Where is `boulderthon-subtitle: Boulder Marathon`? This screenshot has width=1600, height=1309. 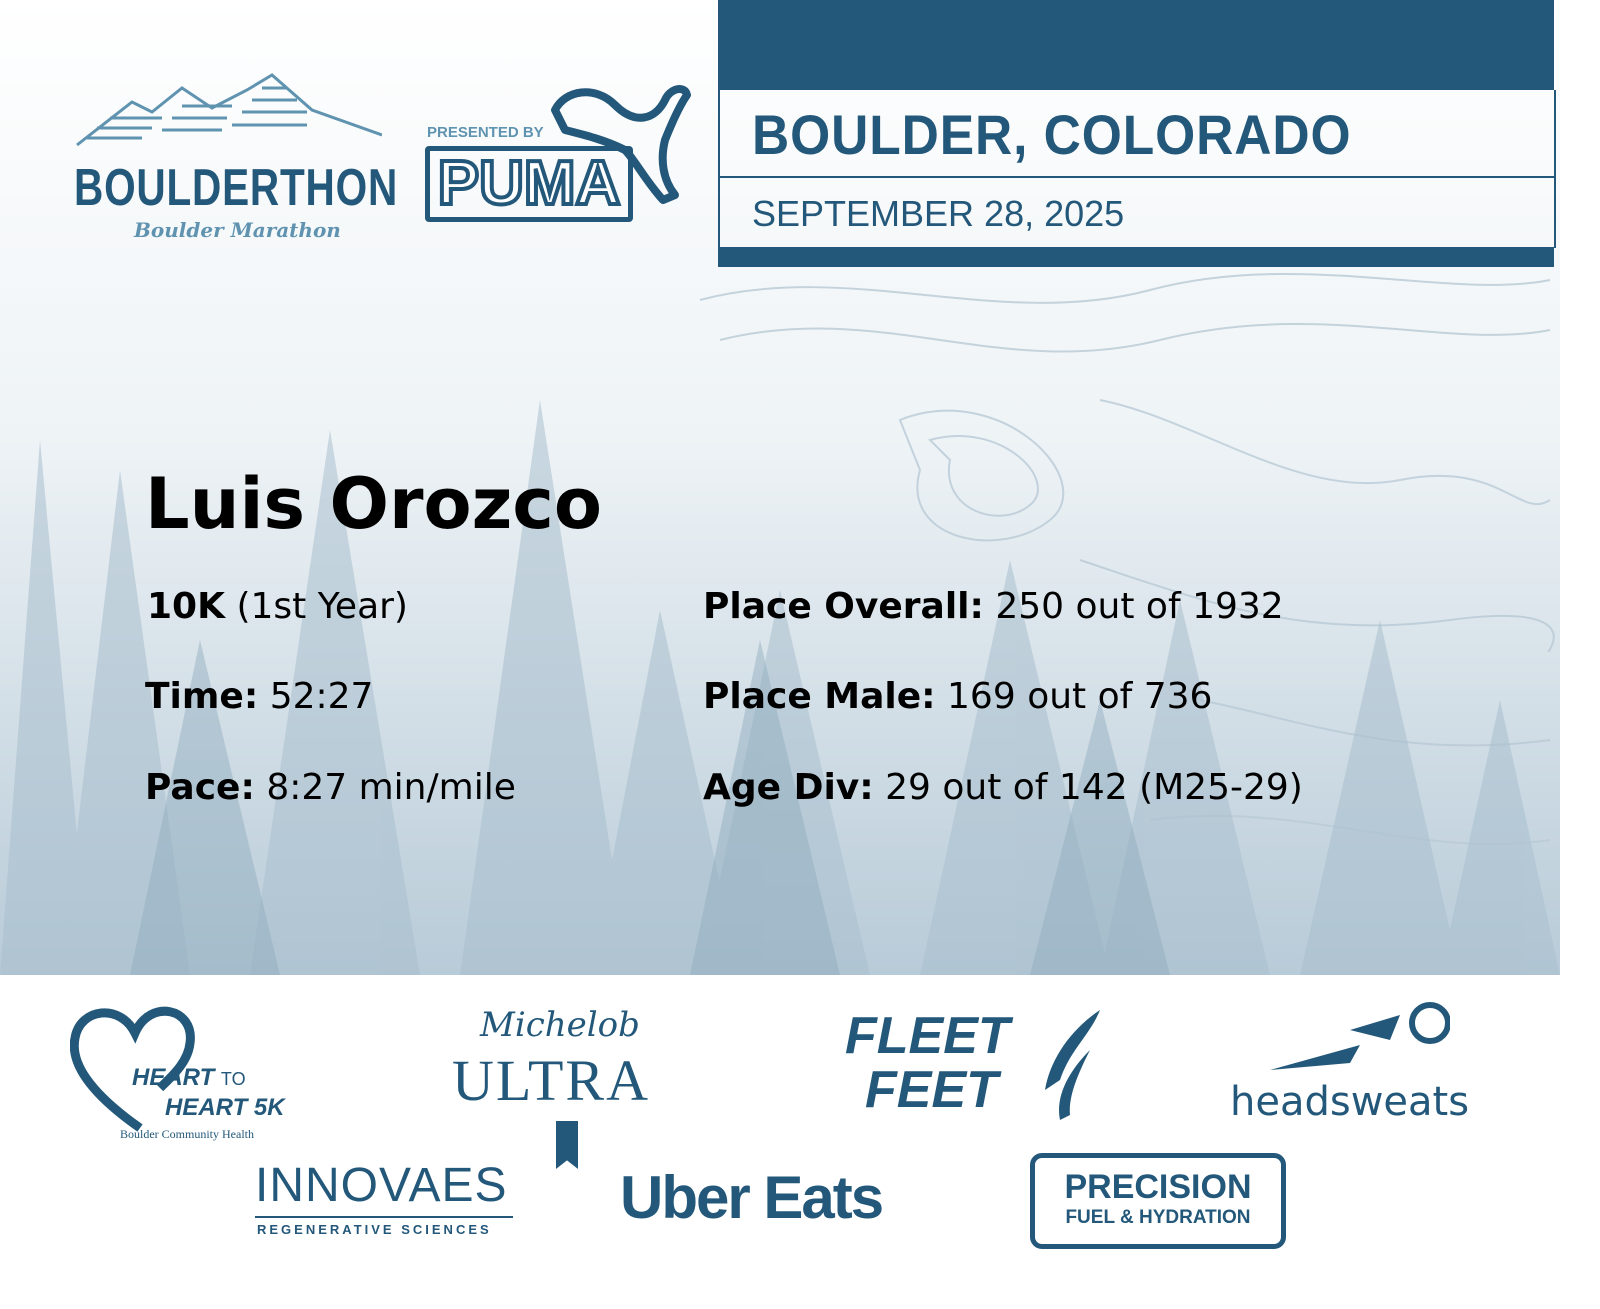
boulderthon-subtitle: Boulder Marathon is located at coordinates (237, 230).